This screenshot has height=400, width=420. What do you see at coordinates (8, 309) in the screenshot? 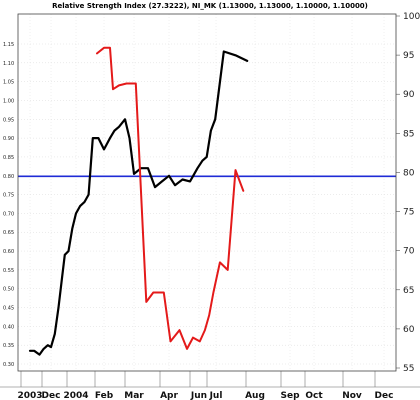
I see `left-tick-label: 0.45` at bounding box center [8, 309].